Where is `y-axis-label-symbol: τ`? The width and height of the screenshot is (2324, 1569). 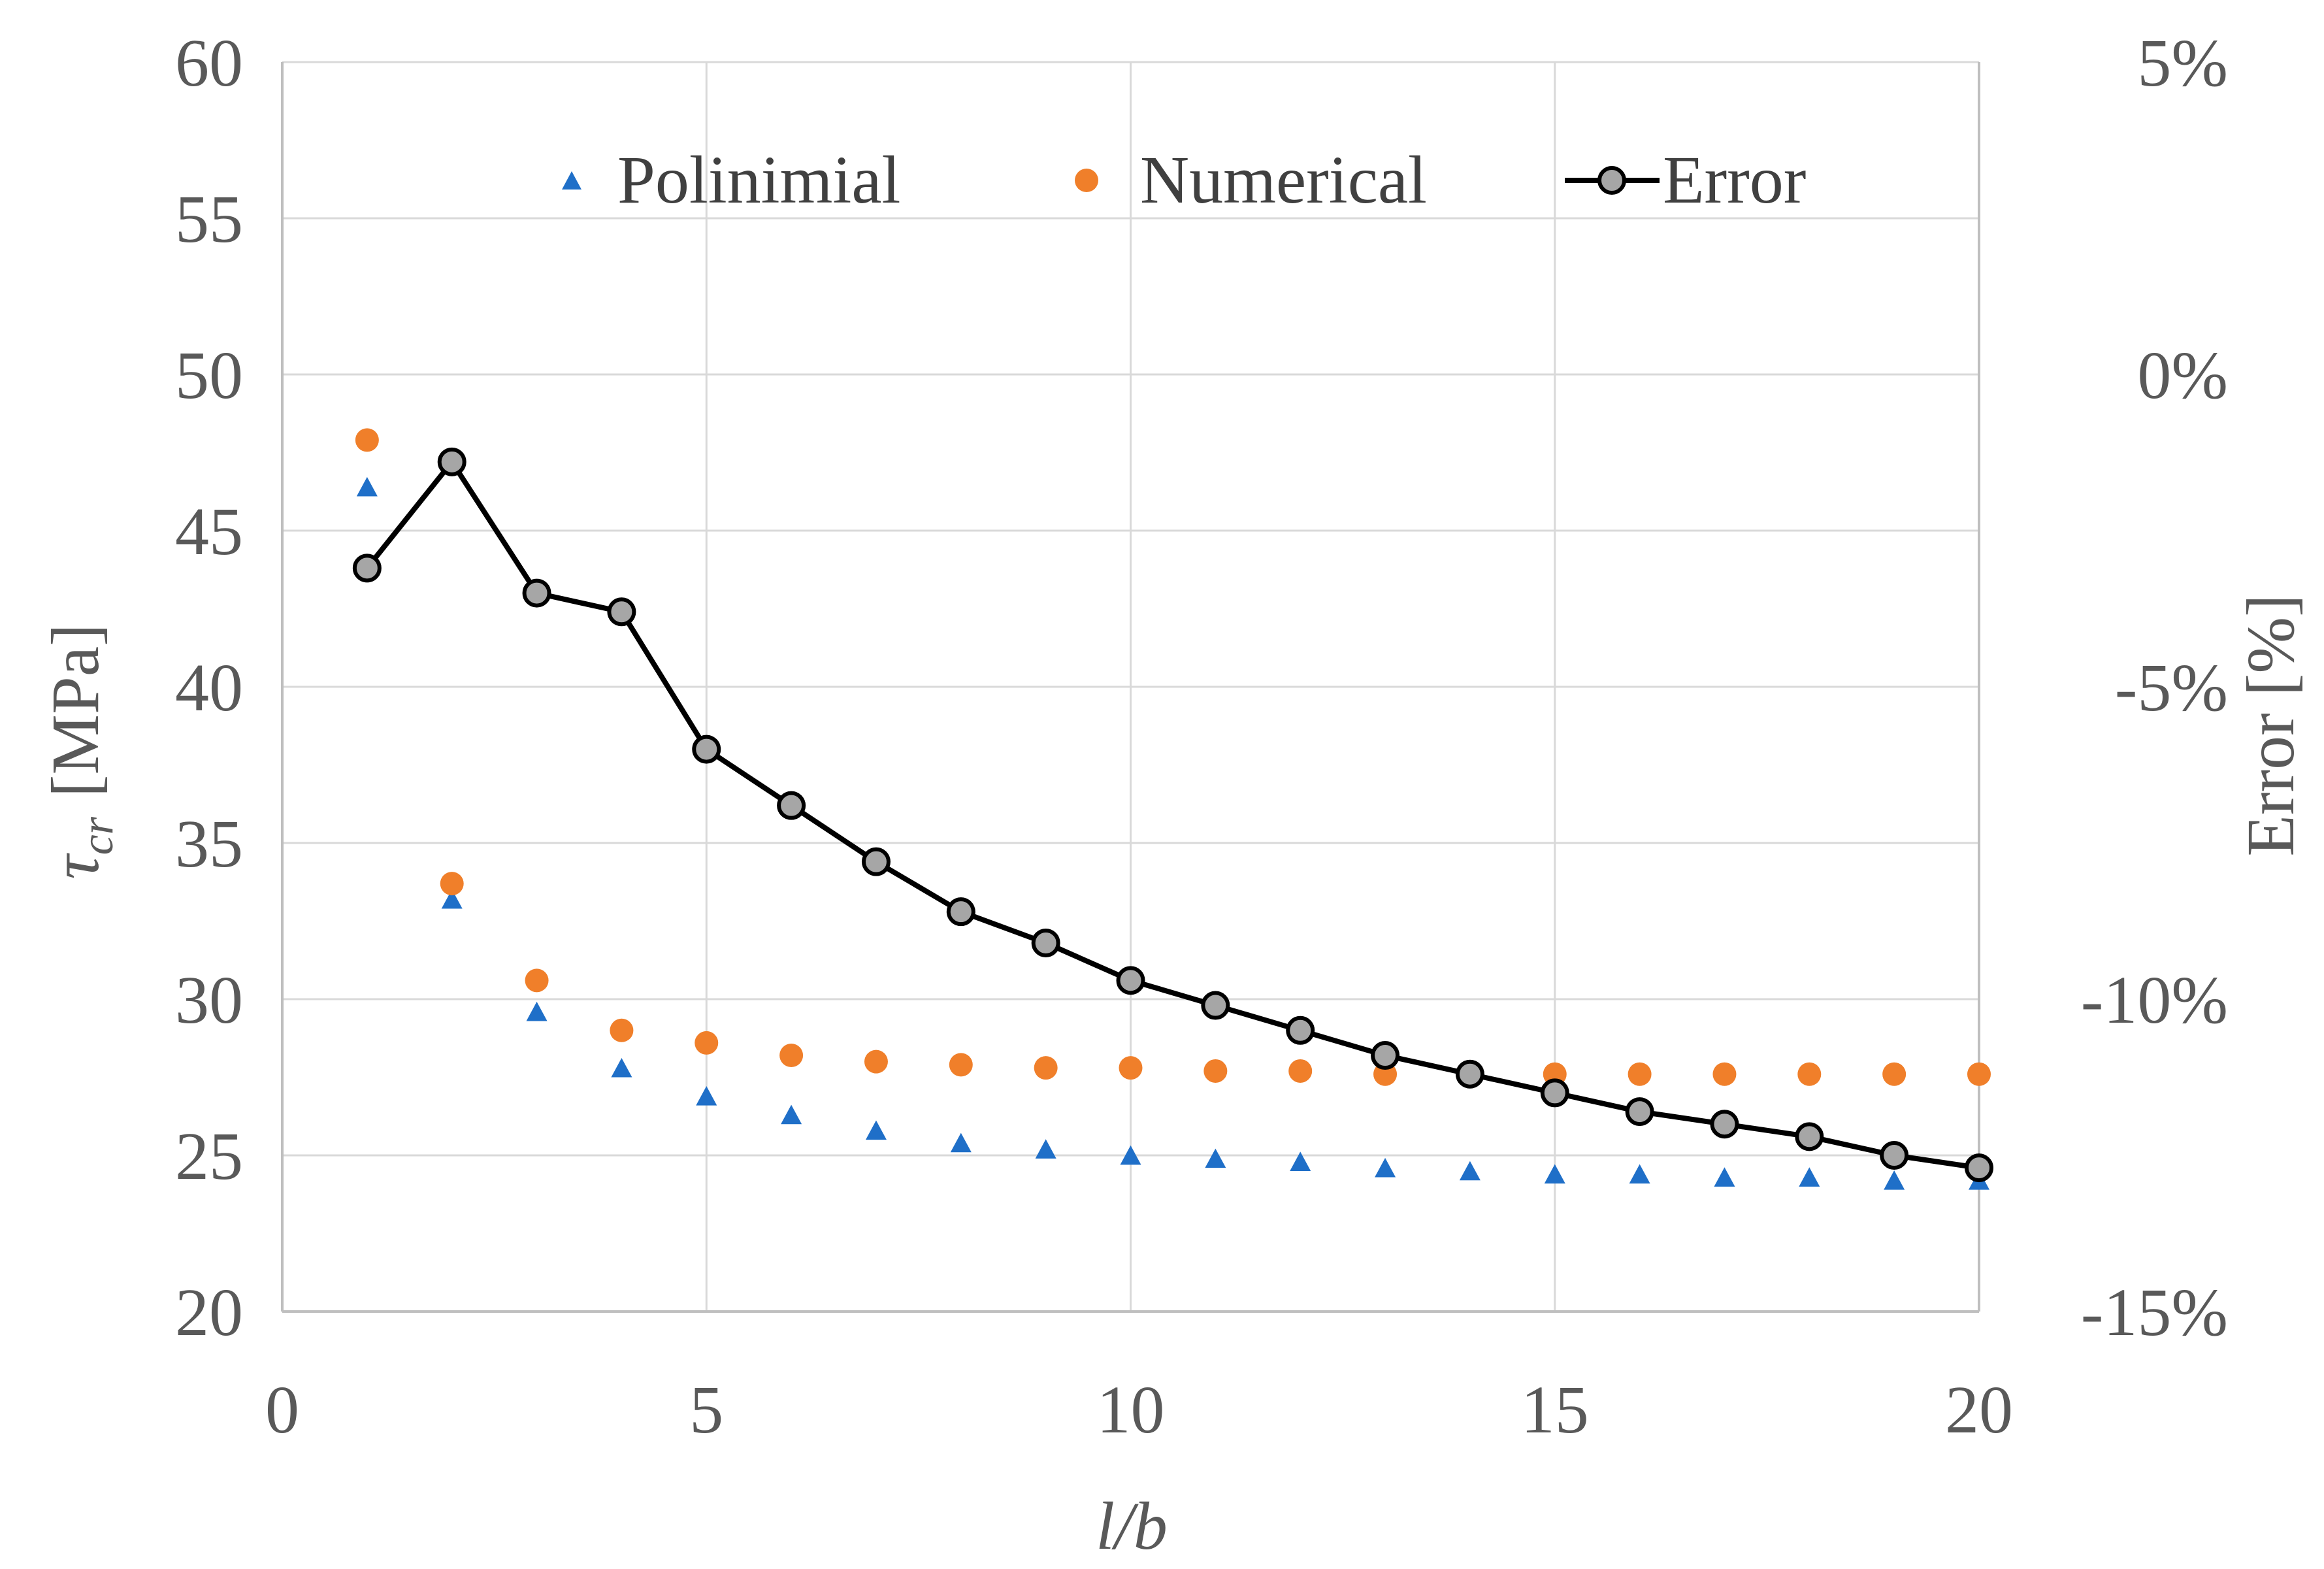
y-axis-label-symbol: τ is located at coordinates (75, 866).